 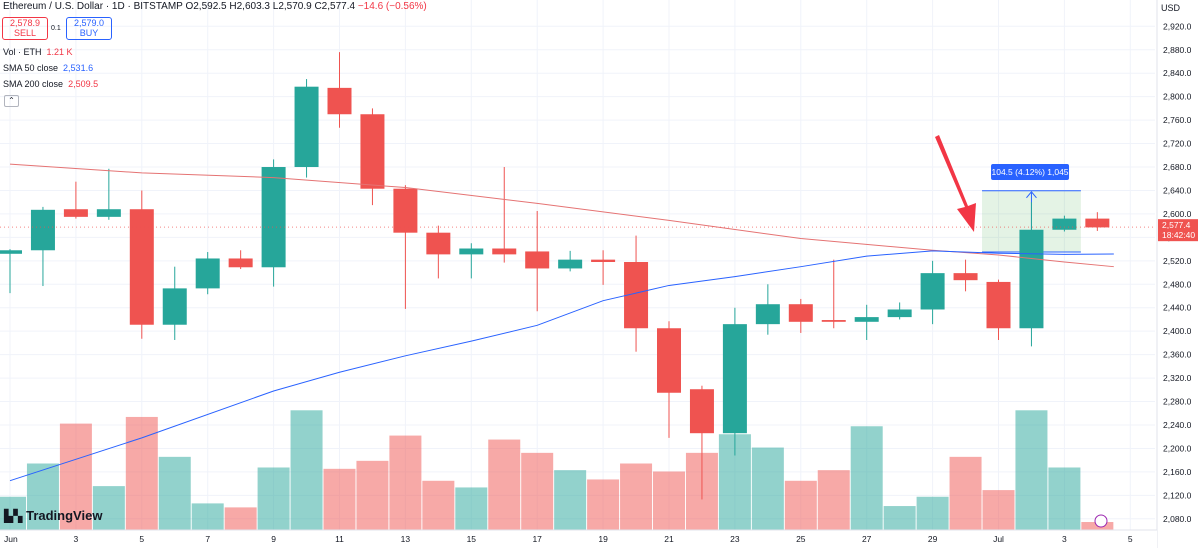 What do you see at coordinates (735, 539) in the screenshot?
I see `x-tick-label: 23` at bounding box center [735, 539].